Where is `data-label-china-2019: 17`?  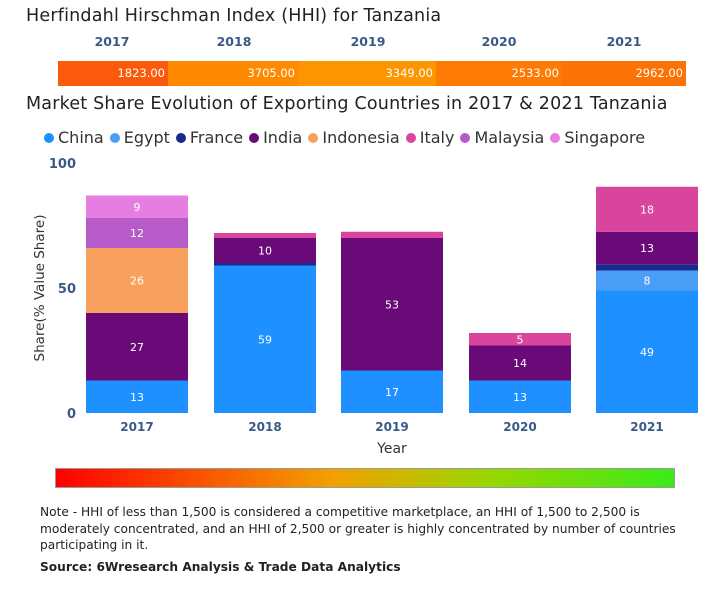
data-label-china-2019: 17 is located at coordinates (392, 392).